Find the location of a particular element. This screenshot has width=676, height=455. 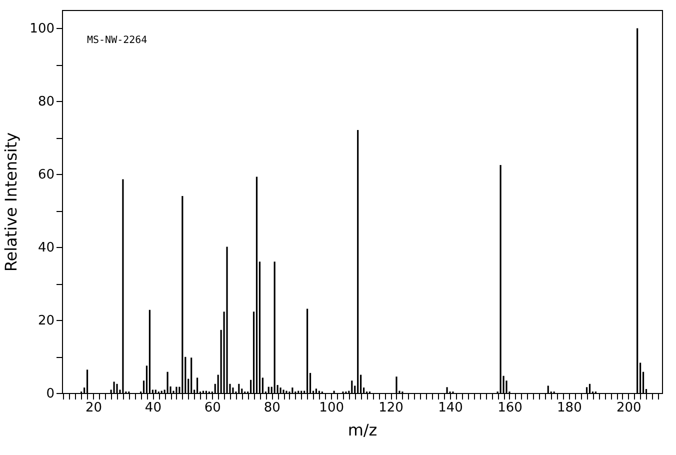

y-tick-label: 20 is located at coordinates (46, 321).